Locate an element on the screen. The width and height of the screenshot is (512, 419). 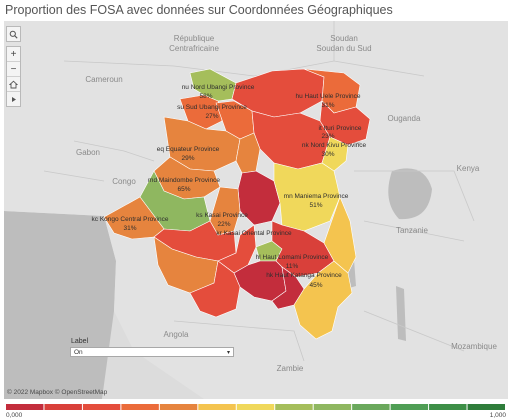
filter-label: Label is located at coordinates (80, 341).